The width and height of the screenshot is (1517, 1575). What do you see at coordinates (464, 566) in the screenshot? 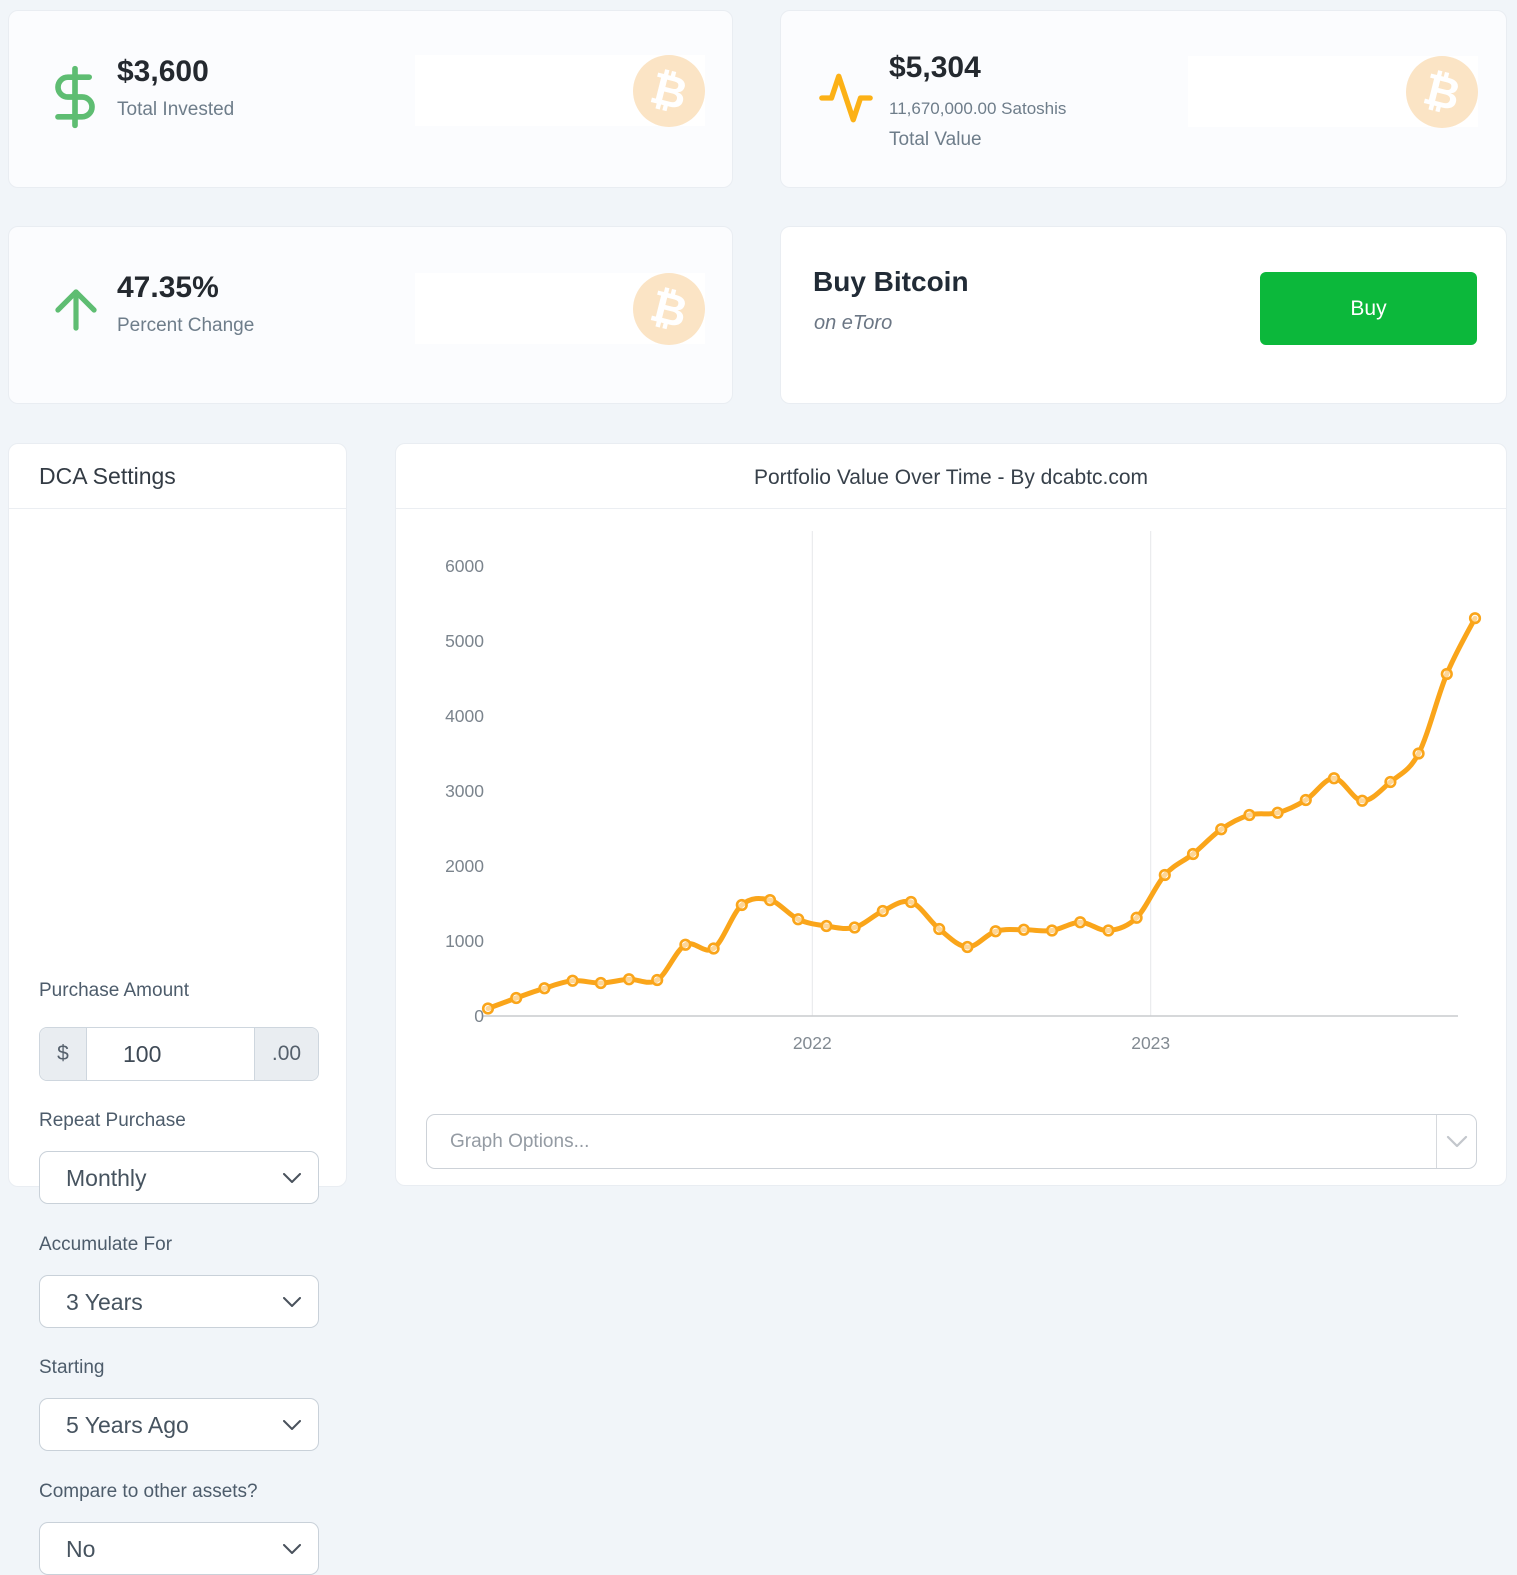
I see `svg-text: 6000` at bounding box center [464, 566].